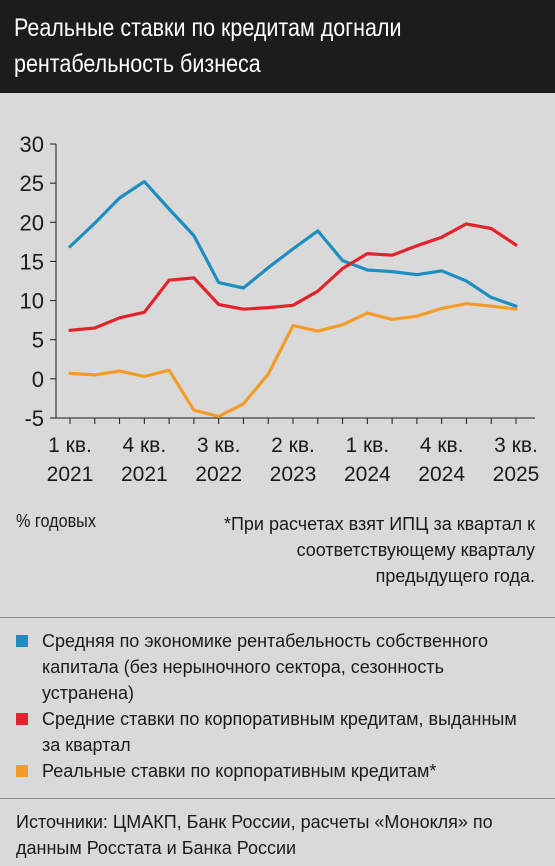 The width and height of the screenshot is (555, 866). Describe the element at coordinates (293, 445) in the screenshot. I see `x-tick-label: 2 кв.` at that location.